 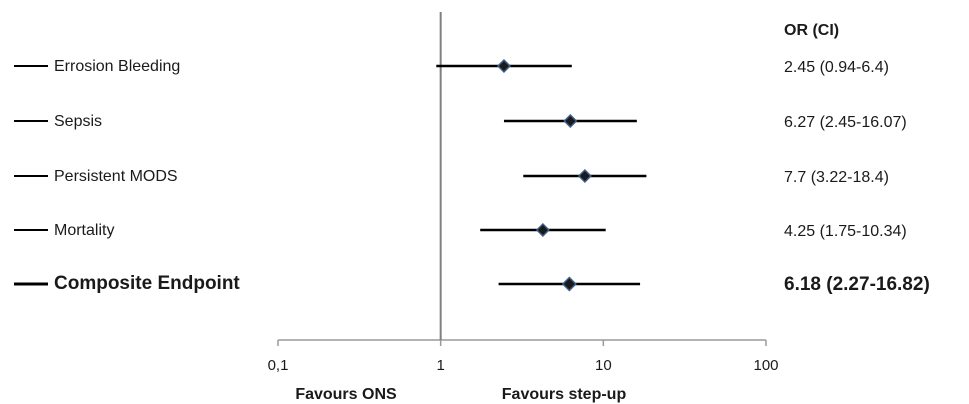 What do you see at coordinates (836, 177) in the screenshot?
I see `or-ci-value: 7.7 (3.22-18.4)` at bounding box center [836, 177].